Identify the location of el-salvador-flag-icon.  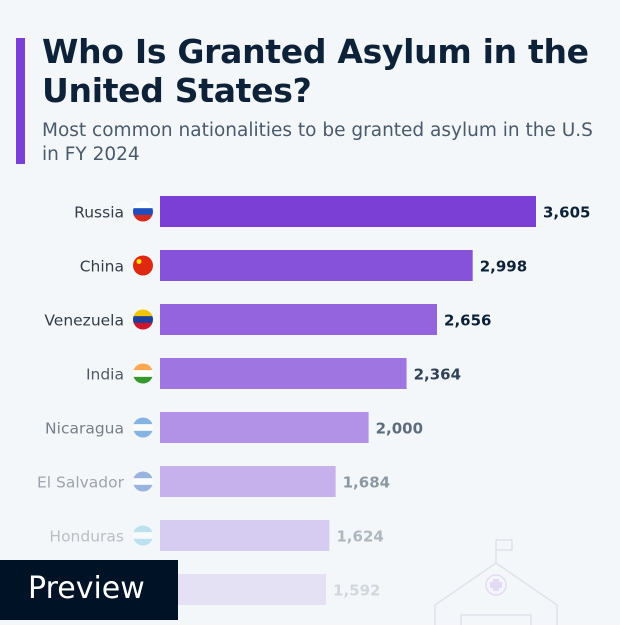
(143, 481).